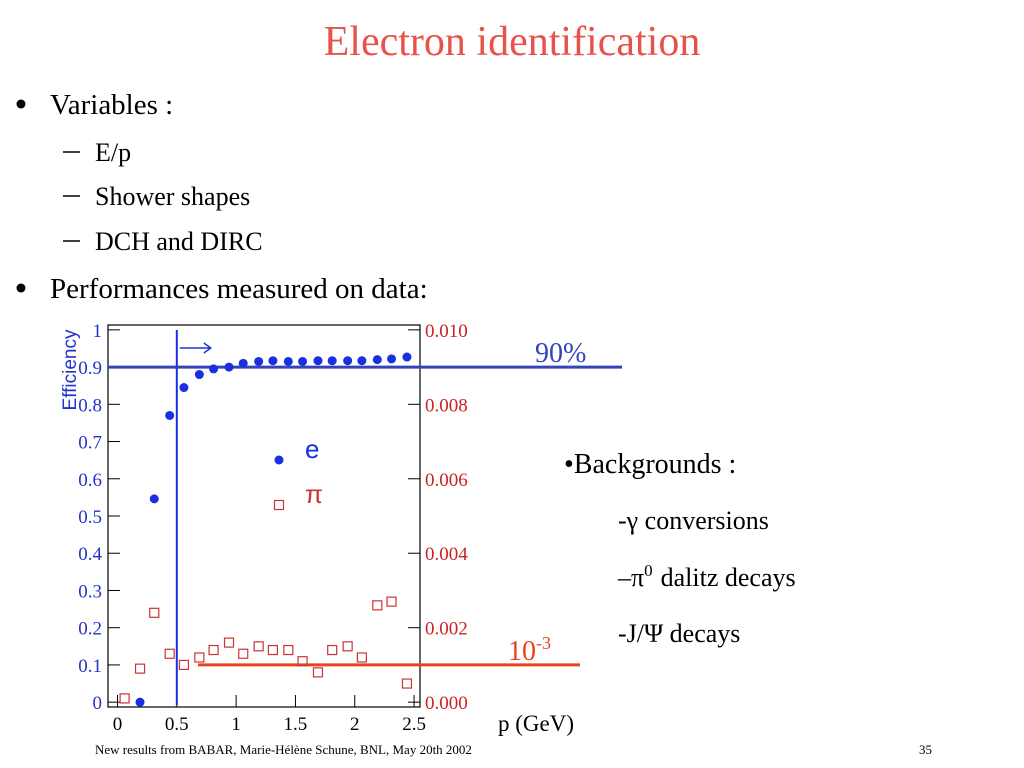  What do you see at coordinates (648, 570) in the screenshot?
I see `item-sup: 0` at bounding box center [648, 570].